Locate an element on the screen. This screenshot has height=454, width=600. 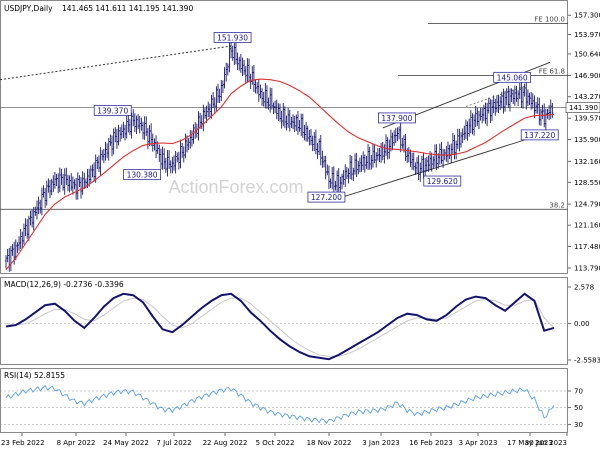
annotation-label: 139.370 is located at coordinates (112, 110).